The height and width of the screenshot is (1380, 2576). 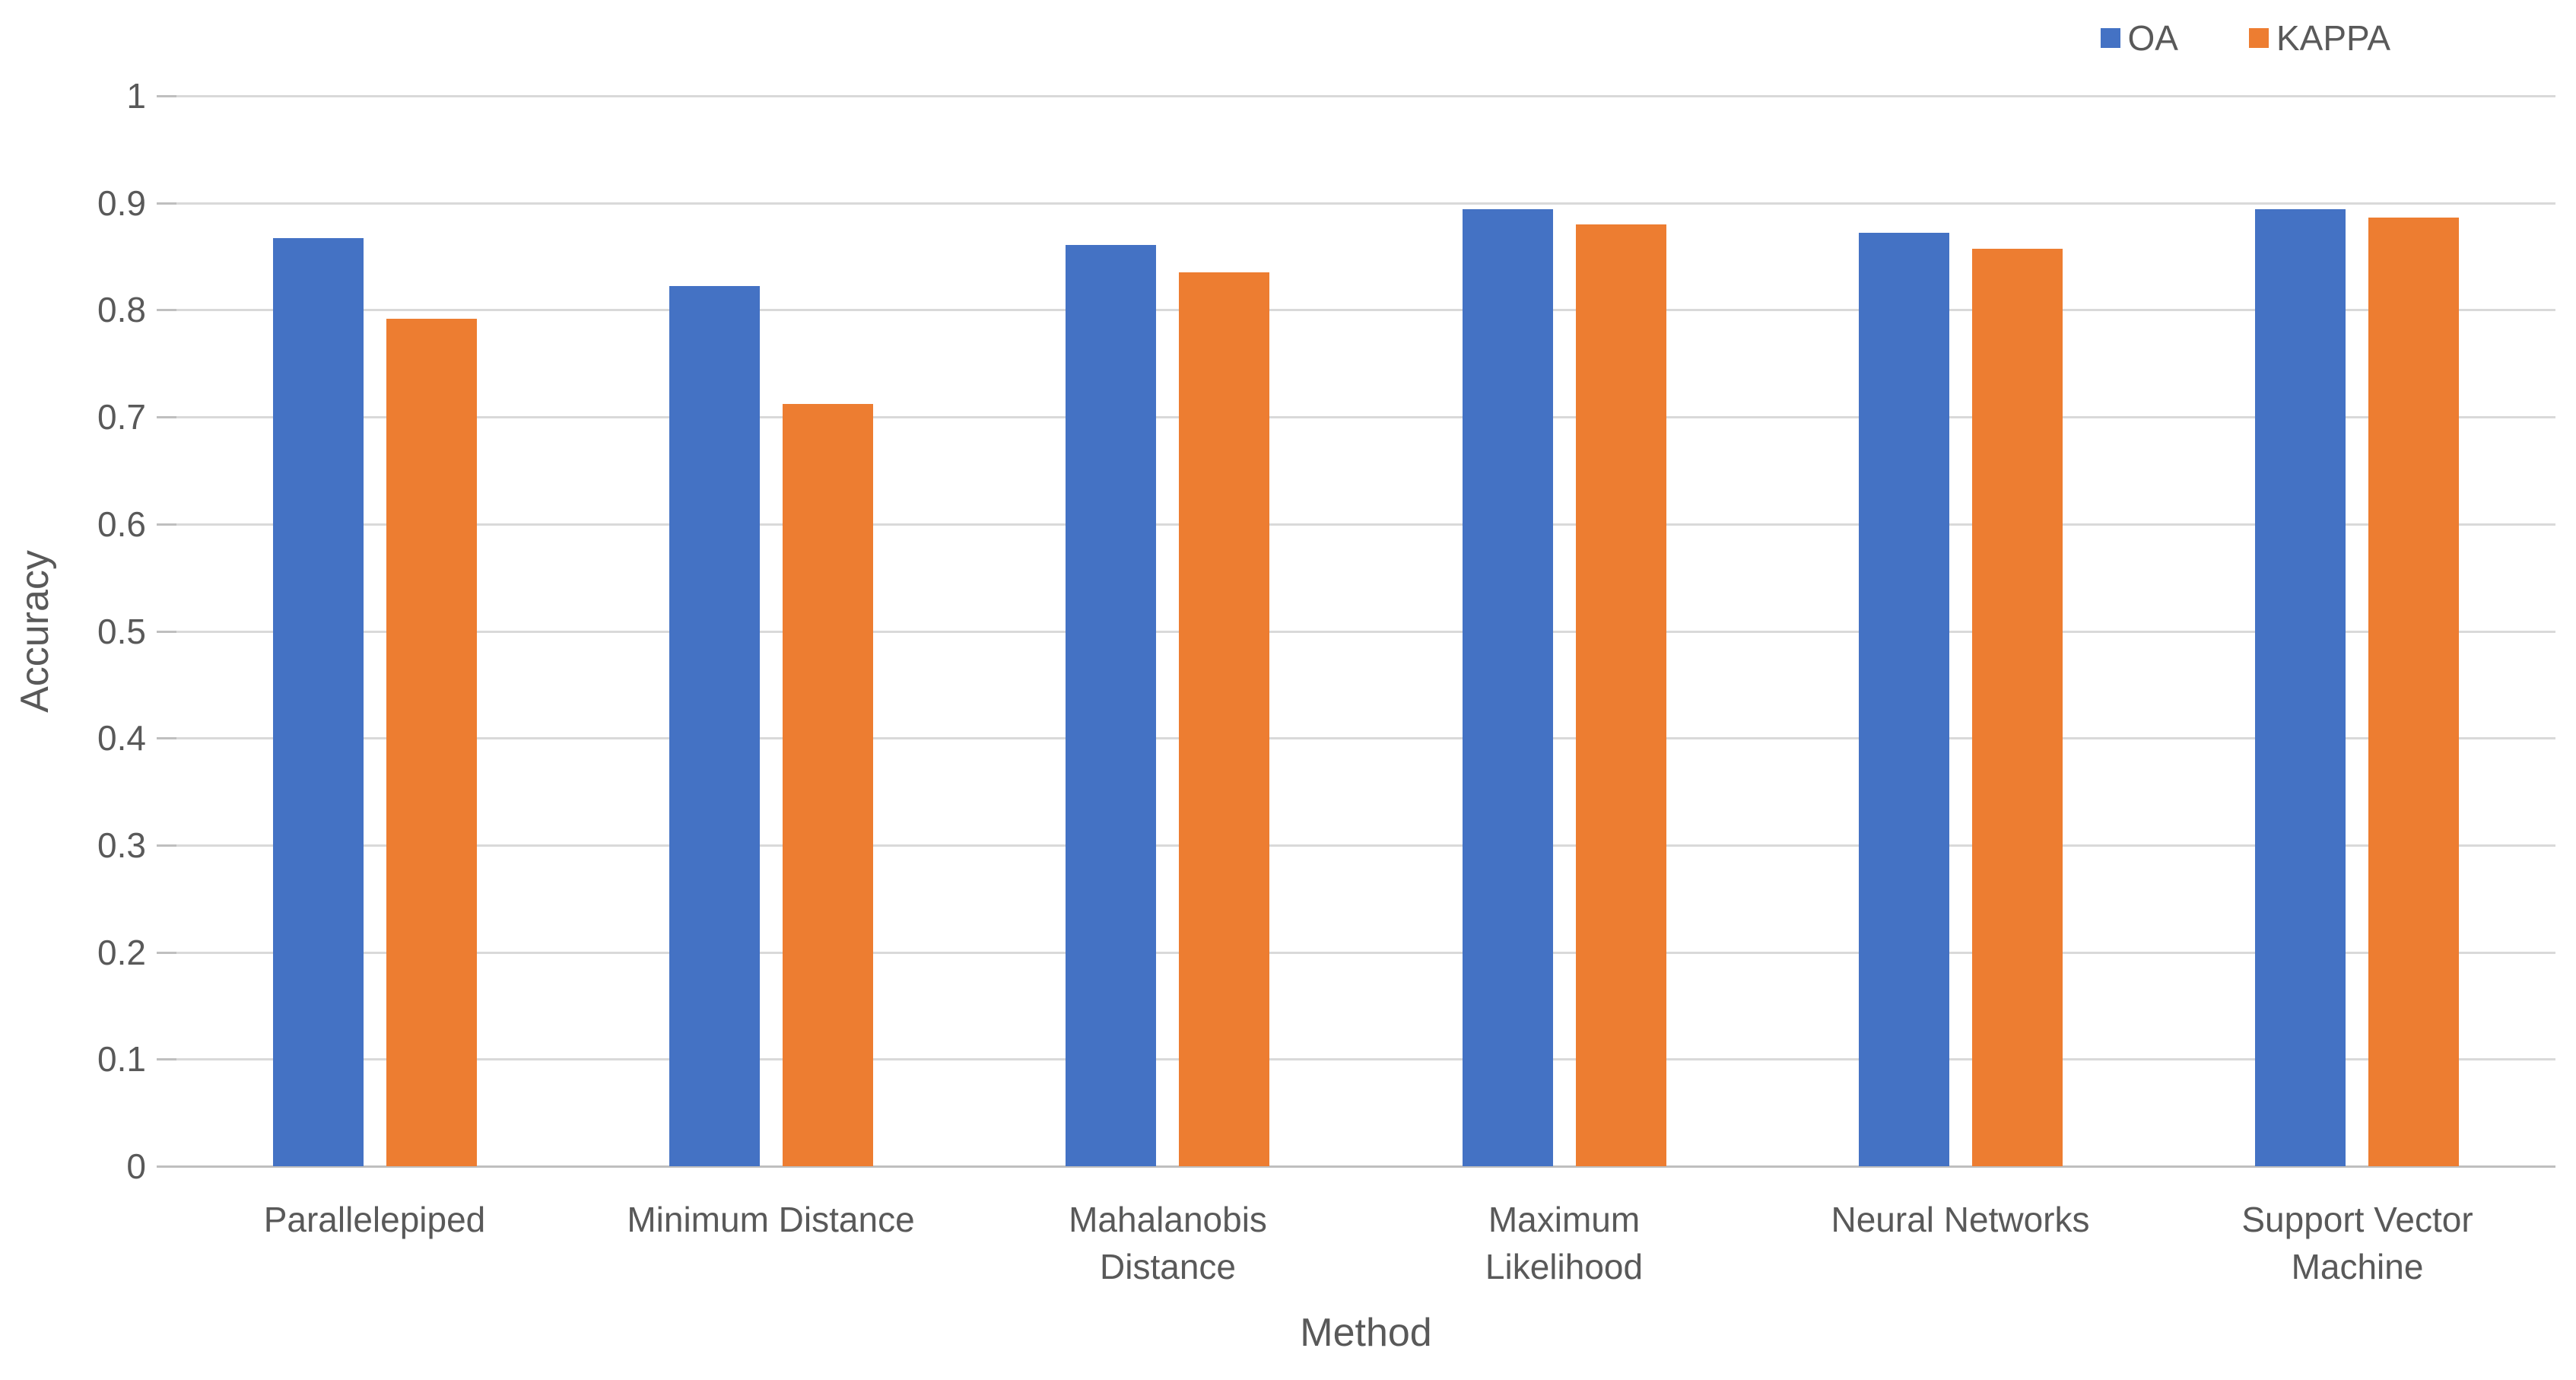 I want to click on legend-item-oa: OA, so click(x=2139, y=38).